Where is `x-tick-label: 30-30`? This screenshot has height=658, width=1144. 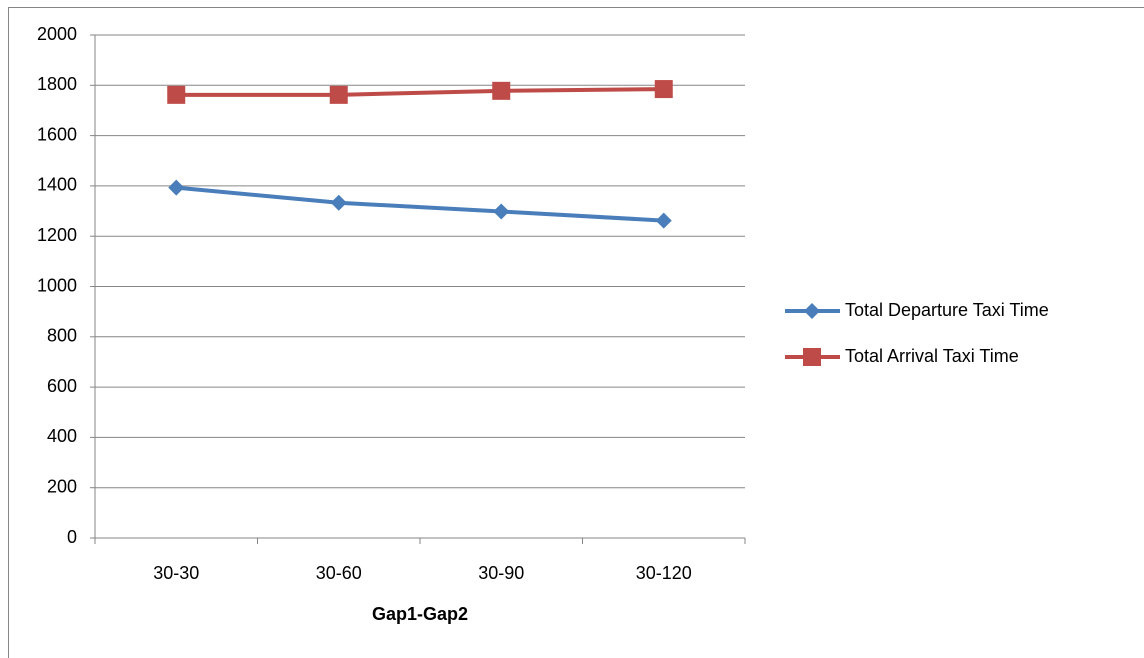 x-tick-label: 30-30 is located at coordinates (176, 573).